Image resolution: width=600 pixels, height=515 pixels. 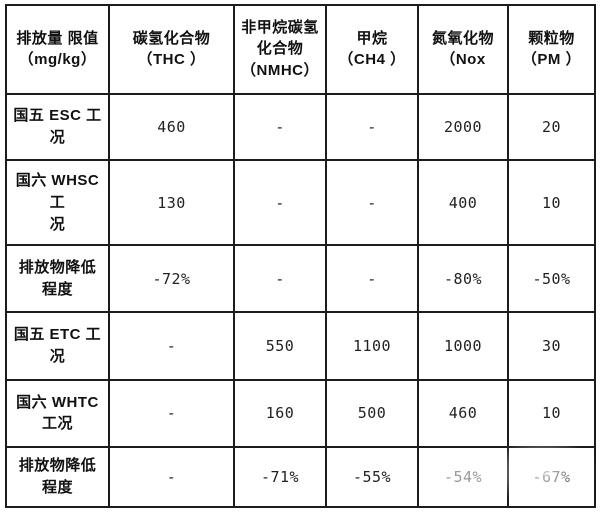 I want to click on cell-value: -80%, so click(x=463, y=278).